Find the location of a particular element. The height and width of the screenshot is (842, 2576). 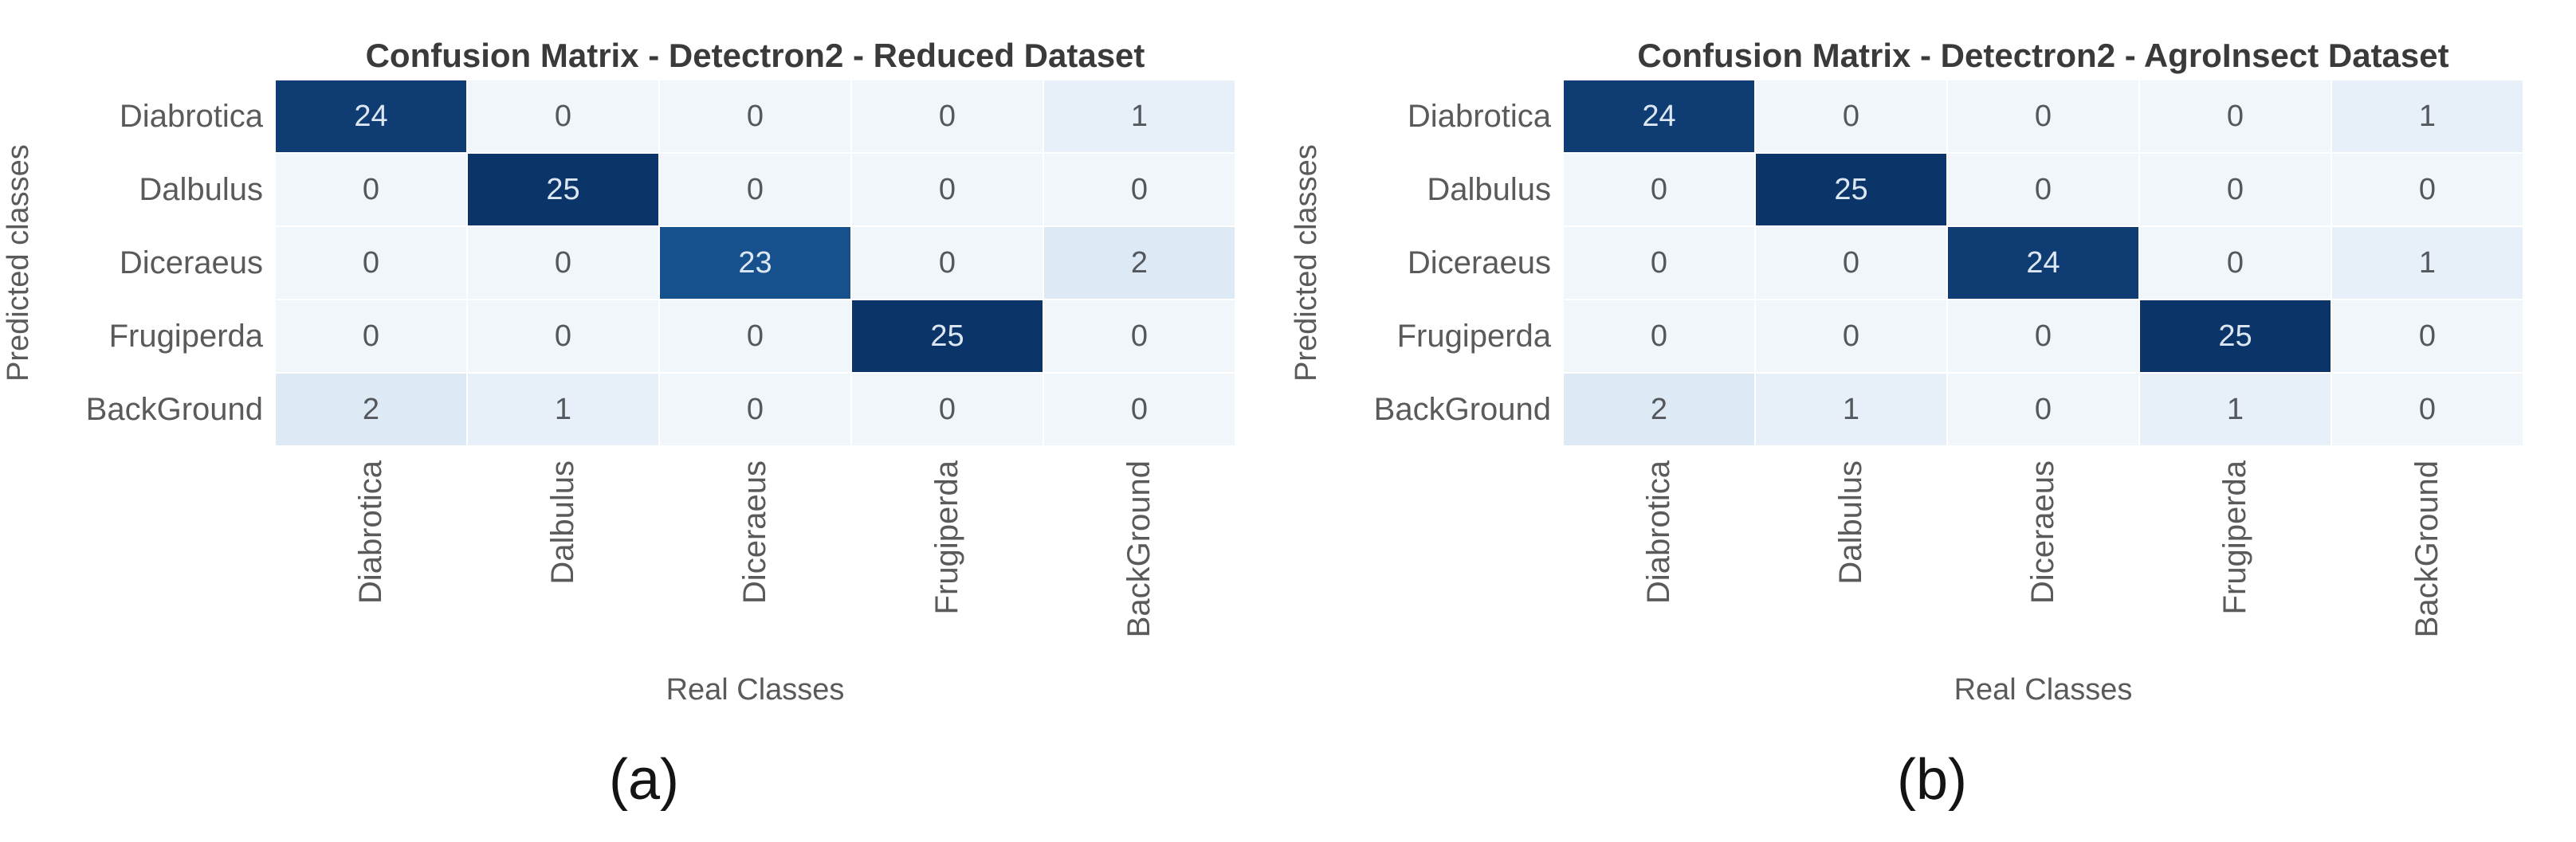

subfigure-caption: (b) is located at coordinates (1932, 780).